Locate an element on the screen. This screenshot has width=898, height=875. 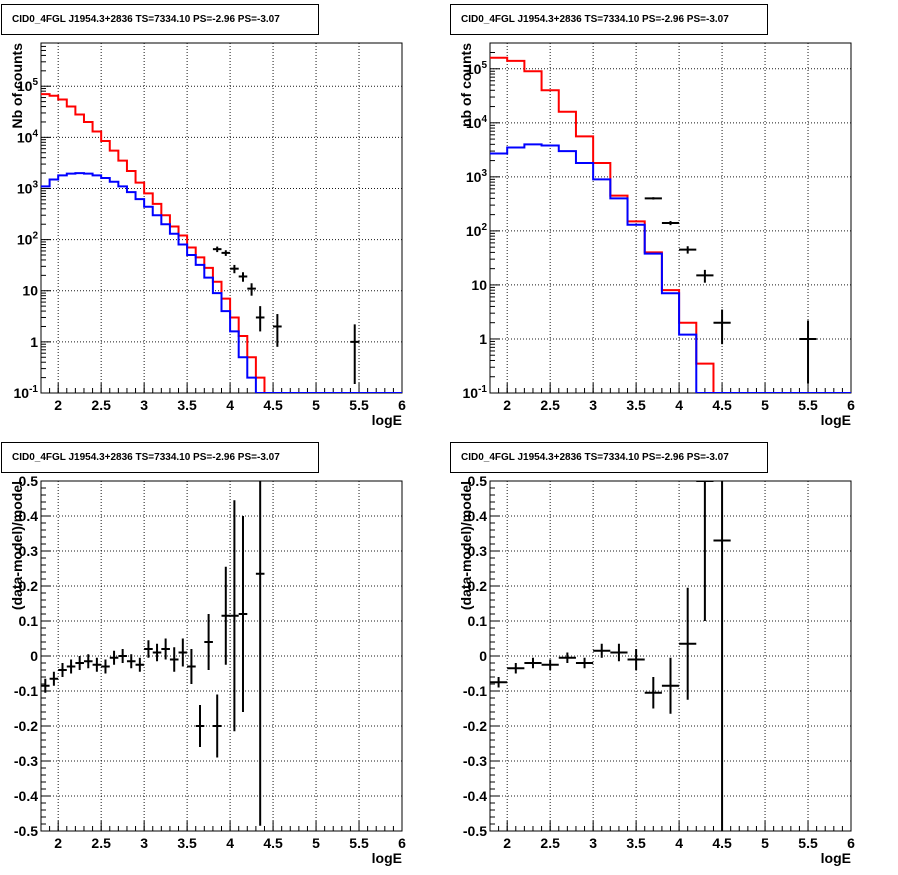
y-tick-exponent: 3 is located at coordinates (35, 184).